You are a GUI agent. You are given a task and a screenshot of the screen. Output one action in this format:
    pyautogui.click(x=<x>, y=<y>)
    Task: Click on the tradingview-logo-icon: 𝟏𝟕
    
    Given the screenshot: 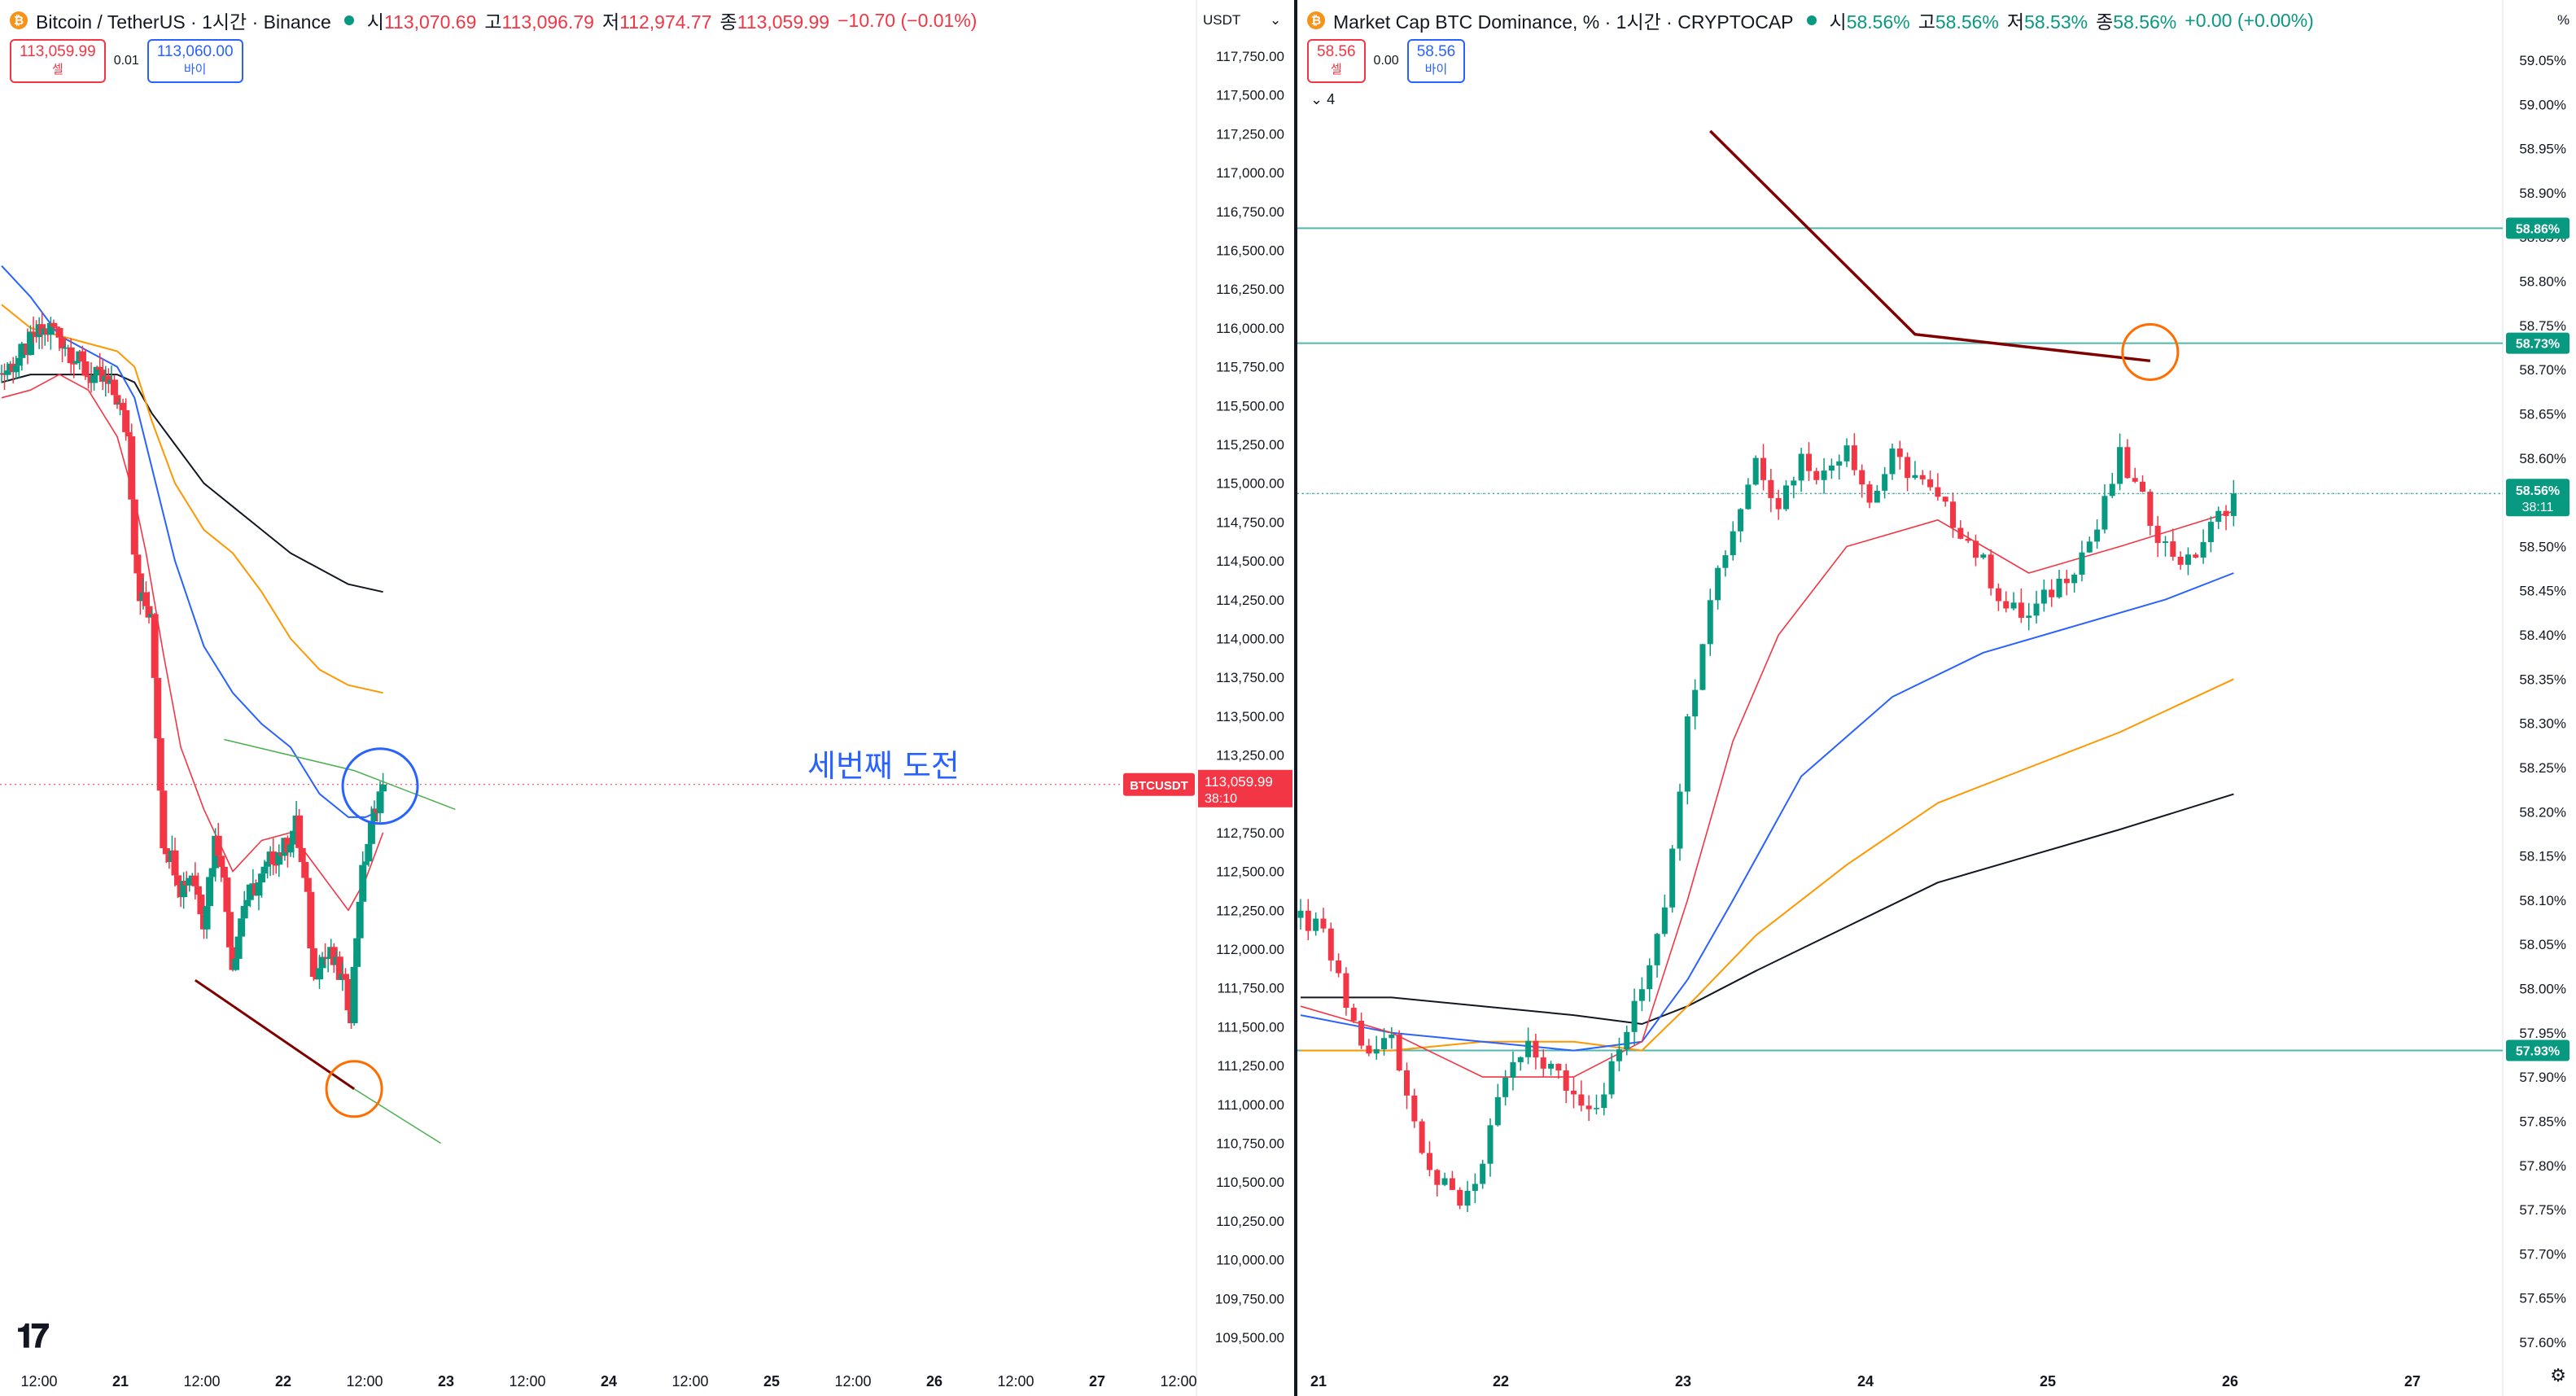 What is the action you would take?
    pyautogui.click(x=33, y=1336)
    